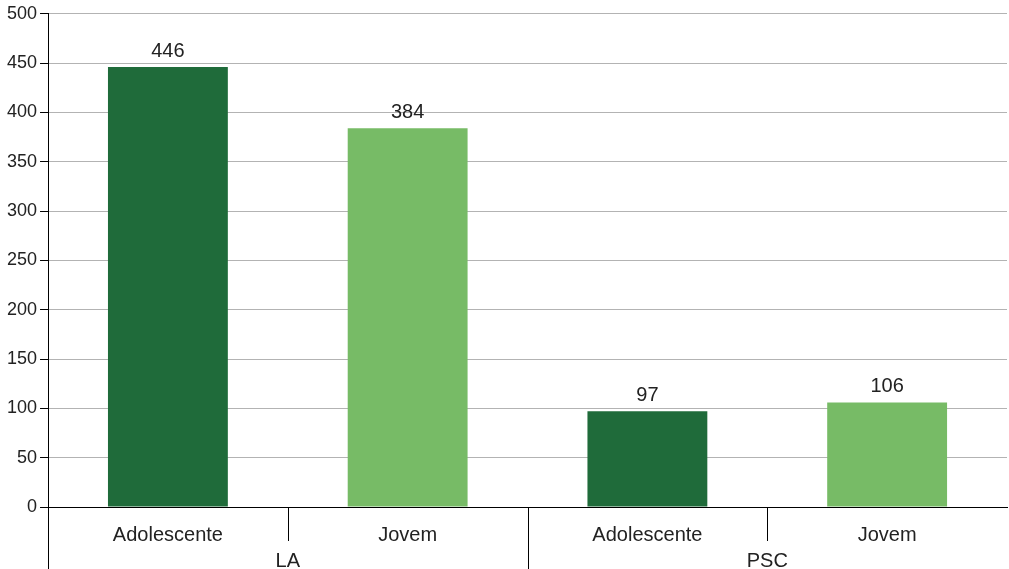 The height and width of the screenshot is (569, 1009). I want to click on y-tick-label: 300, so click(22, 210).